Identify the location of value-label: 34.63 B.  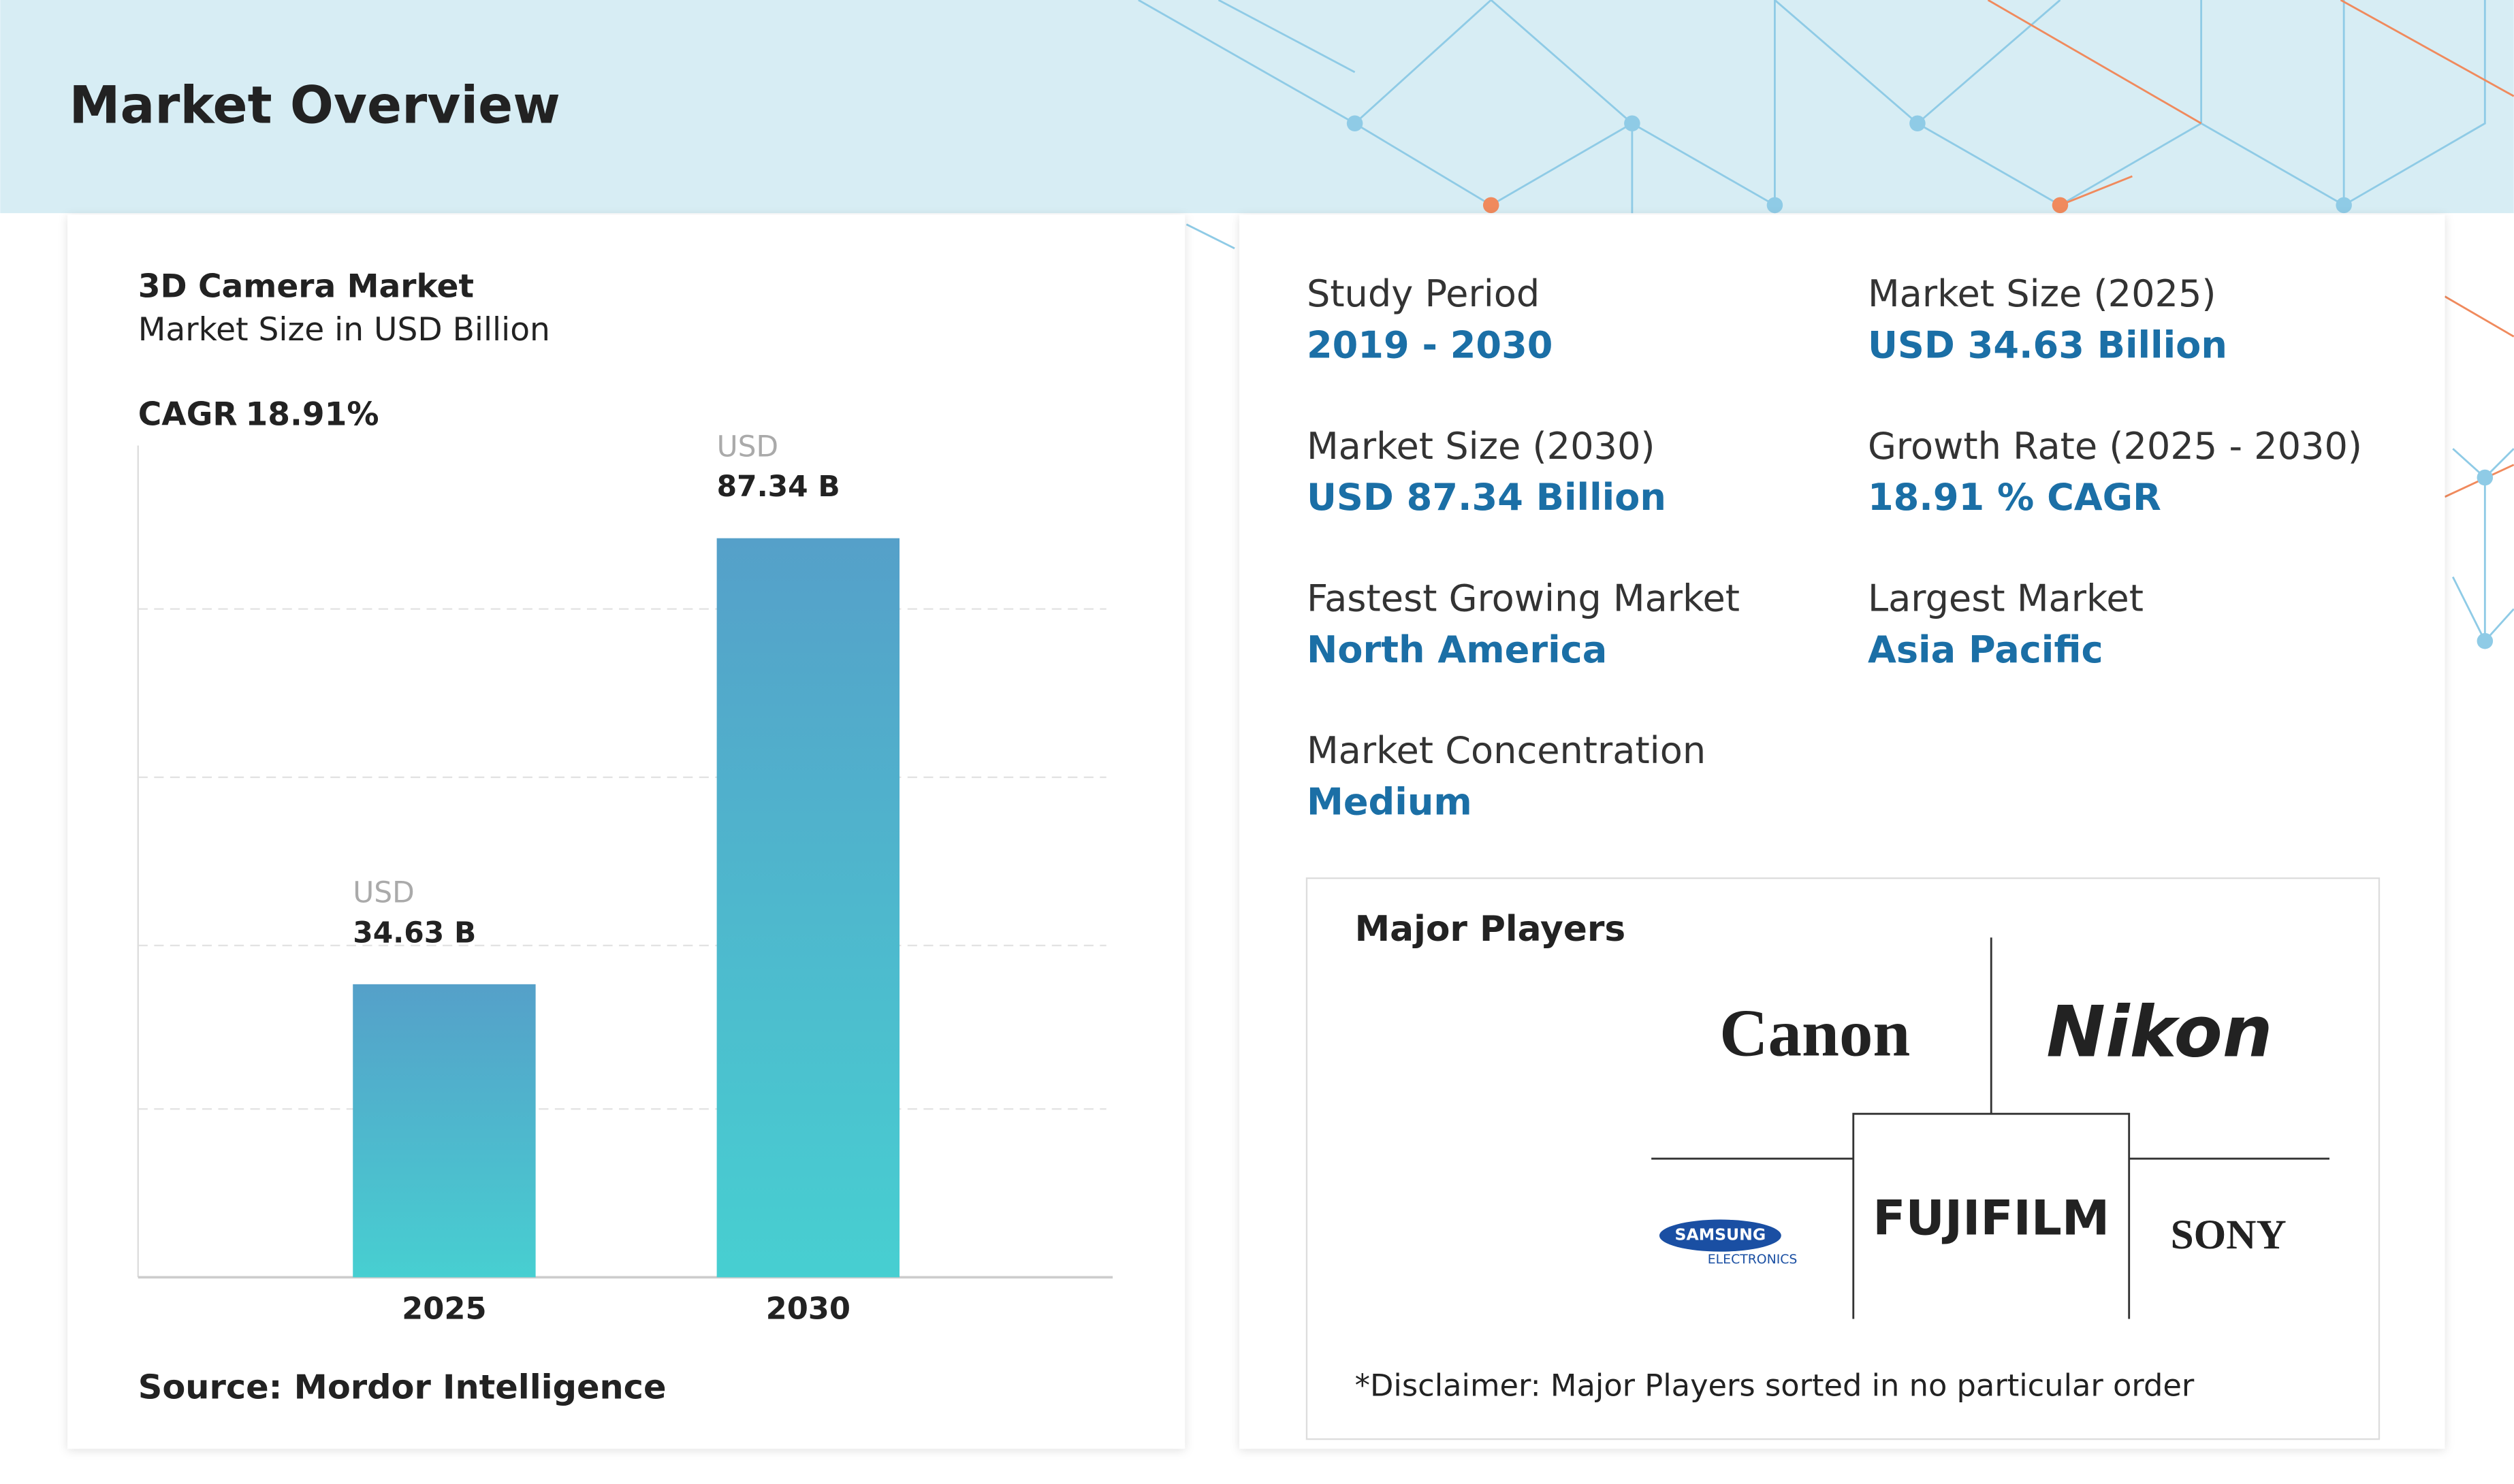
(414, 932).